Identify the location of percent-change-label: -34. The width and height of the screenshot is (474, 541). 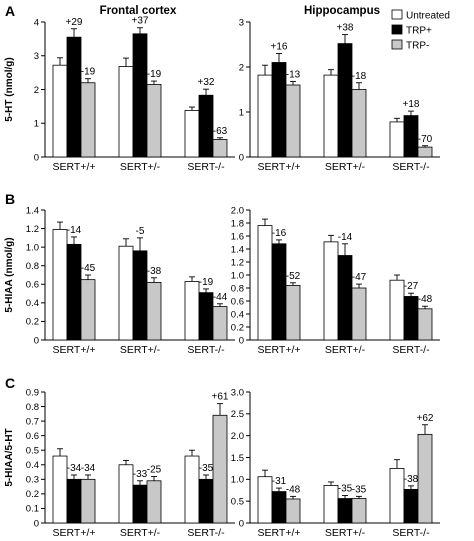
(88, 468).